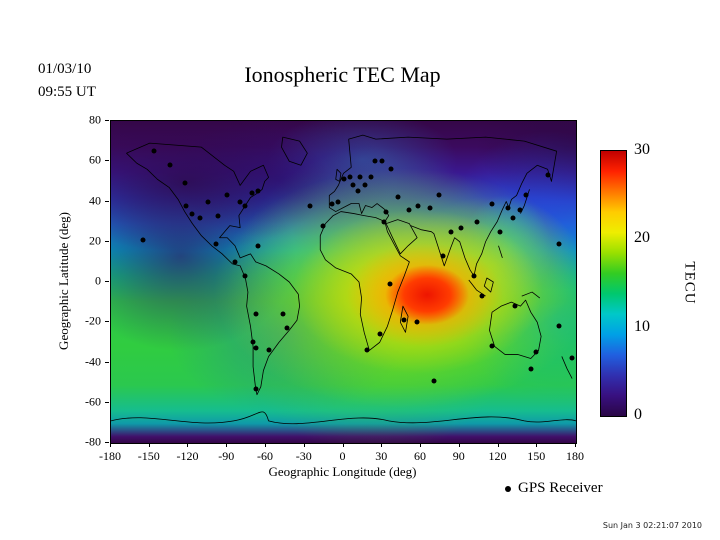 The height and width of the screenshot is (540, 720). I want to click on y-axis-label: Geographic Latitude (deg), so click(63, 281).